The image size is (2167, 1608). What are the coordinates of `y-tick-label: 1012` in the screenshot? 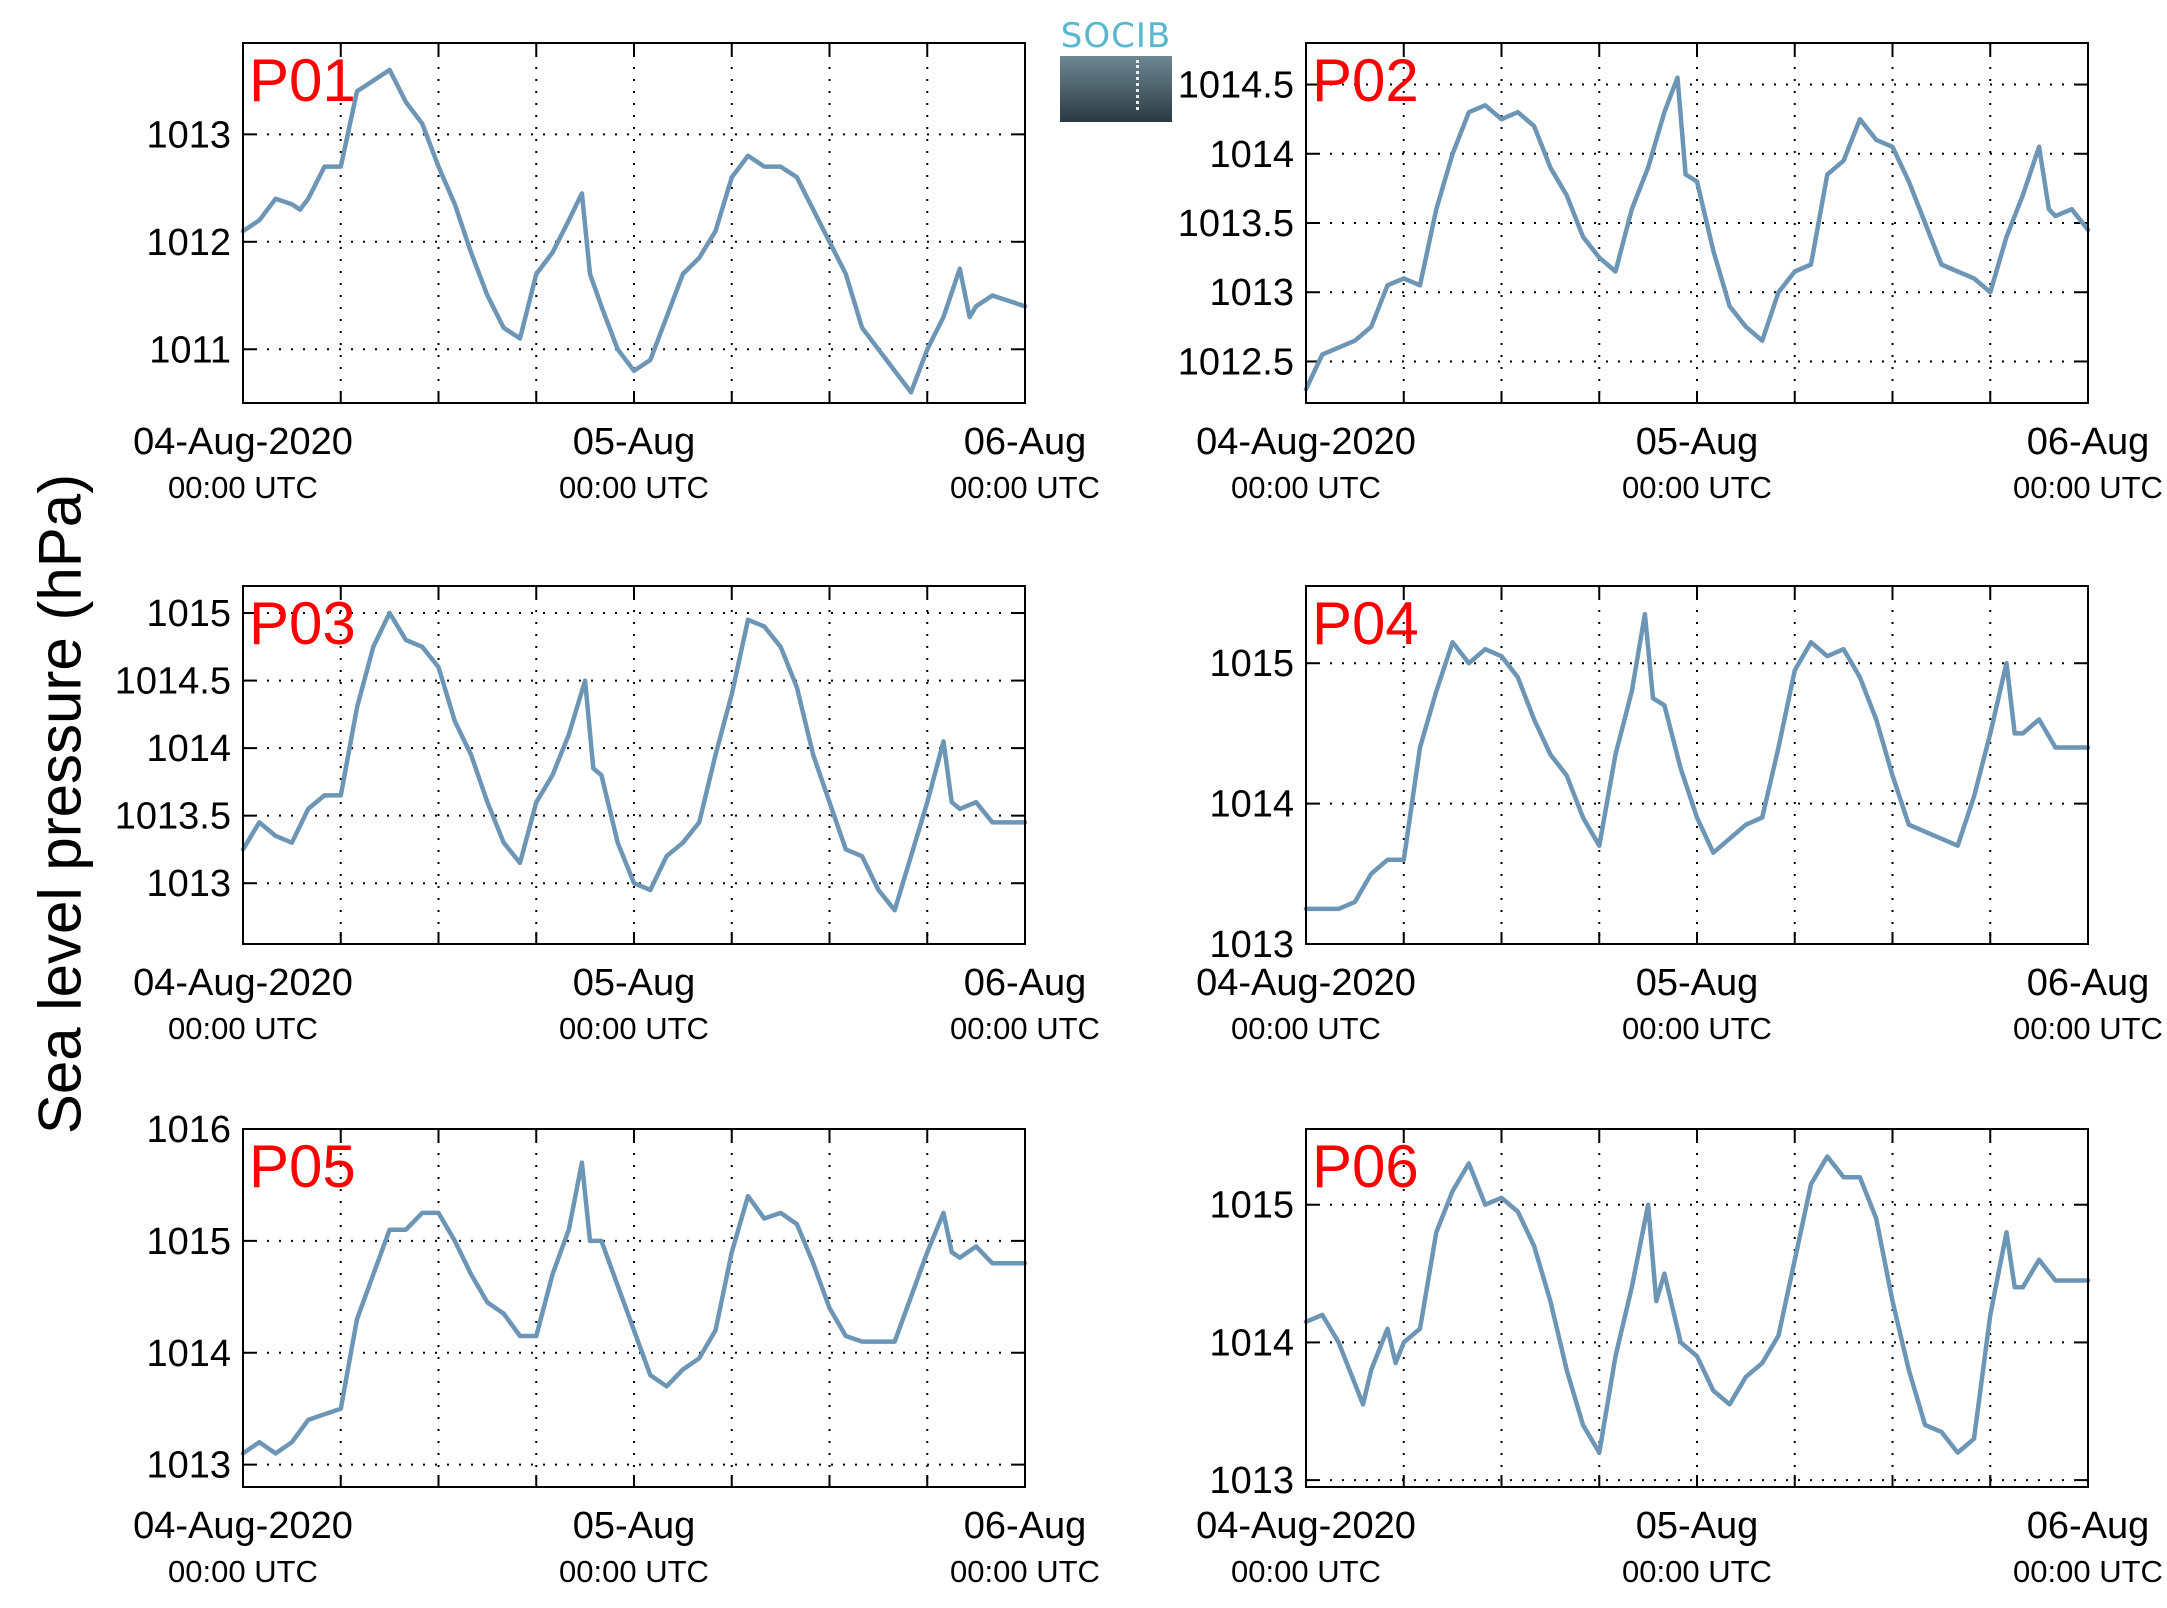 It's located at (188, 243).